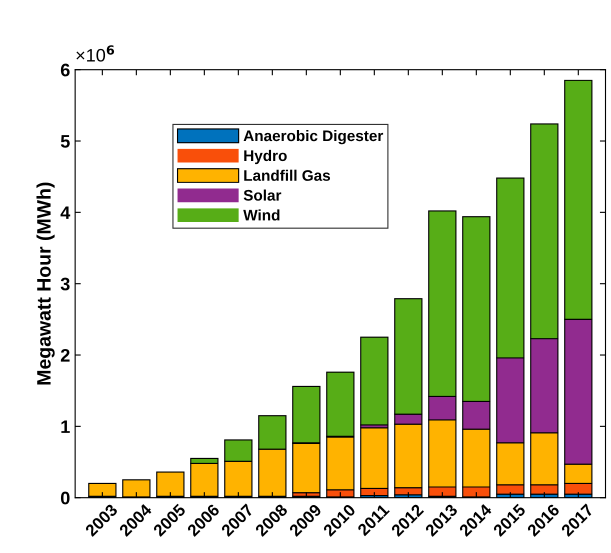  I want to click on y-tick-label: 1, so click(65, 426).